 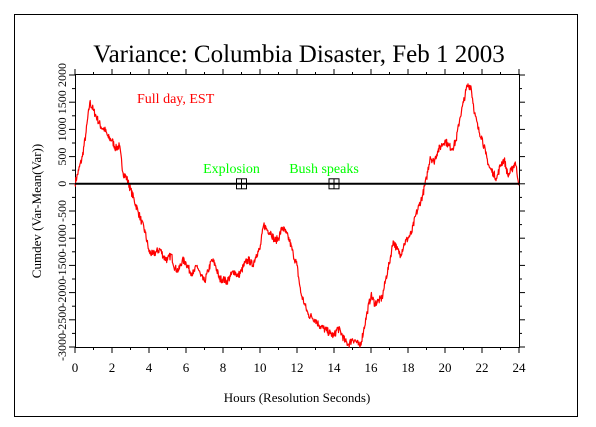 What do you see at coordinates (335, 367) in the screenshot?
I see `x-tick-label: 14` at bounding box center [335, 367].